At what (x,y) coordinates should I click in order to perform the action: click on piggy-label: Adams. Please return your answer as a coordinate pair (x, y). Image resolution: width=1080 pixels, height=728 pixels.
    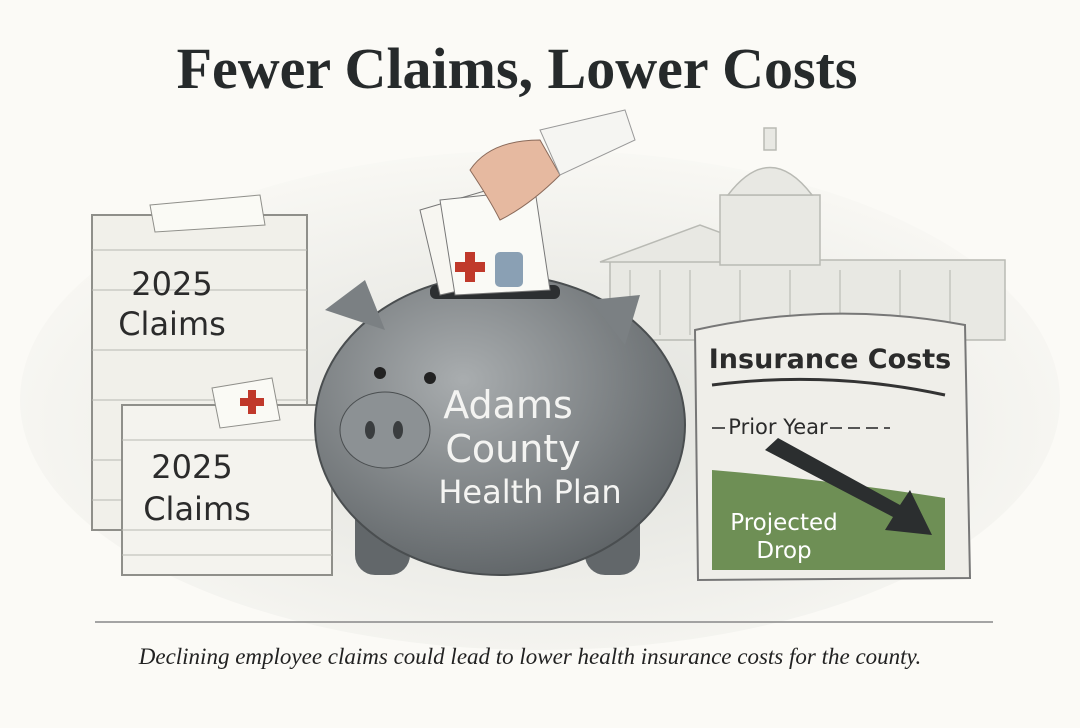
    Looking at the image, I should click on (508, 405).